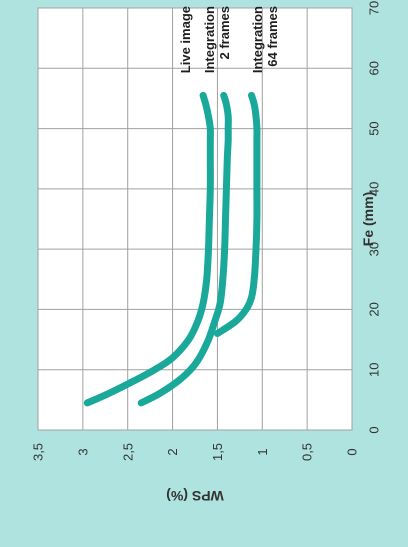  Describe the element at coordinates (374, 309) in the screenshot. I see `x-tick-label: 20` at that location.